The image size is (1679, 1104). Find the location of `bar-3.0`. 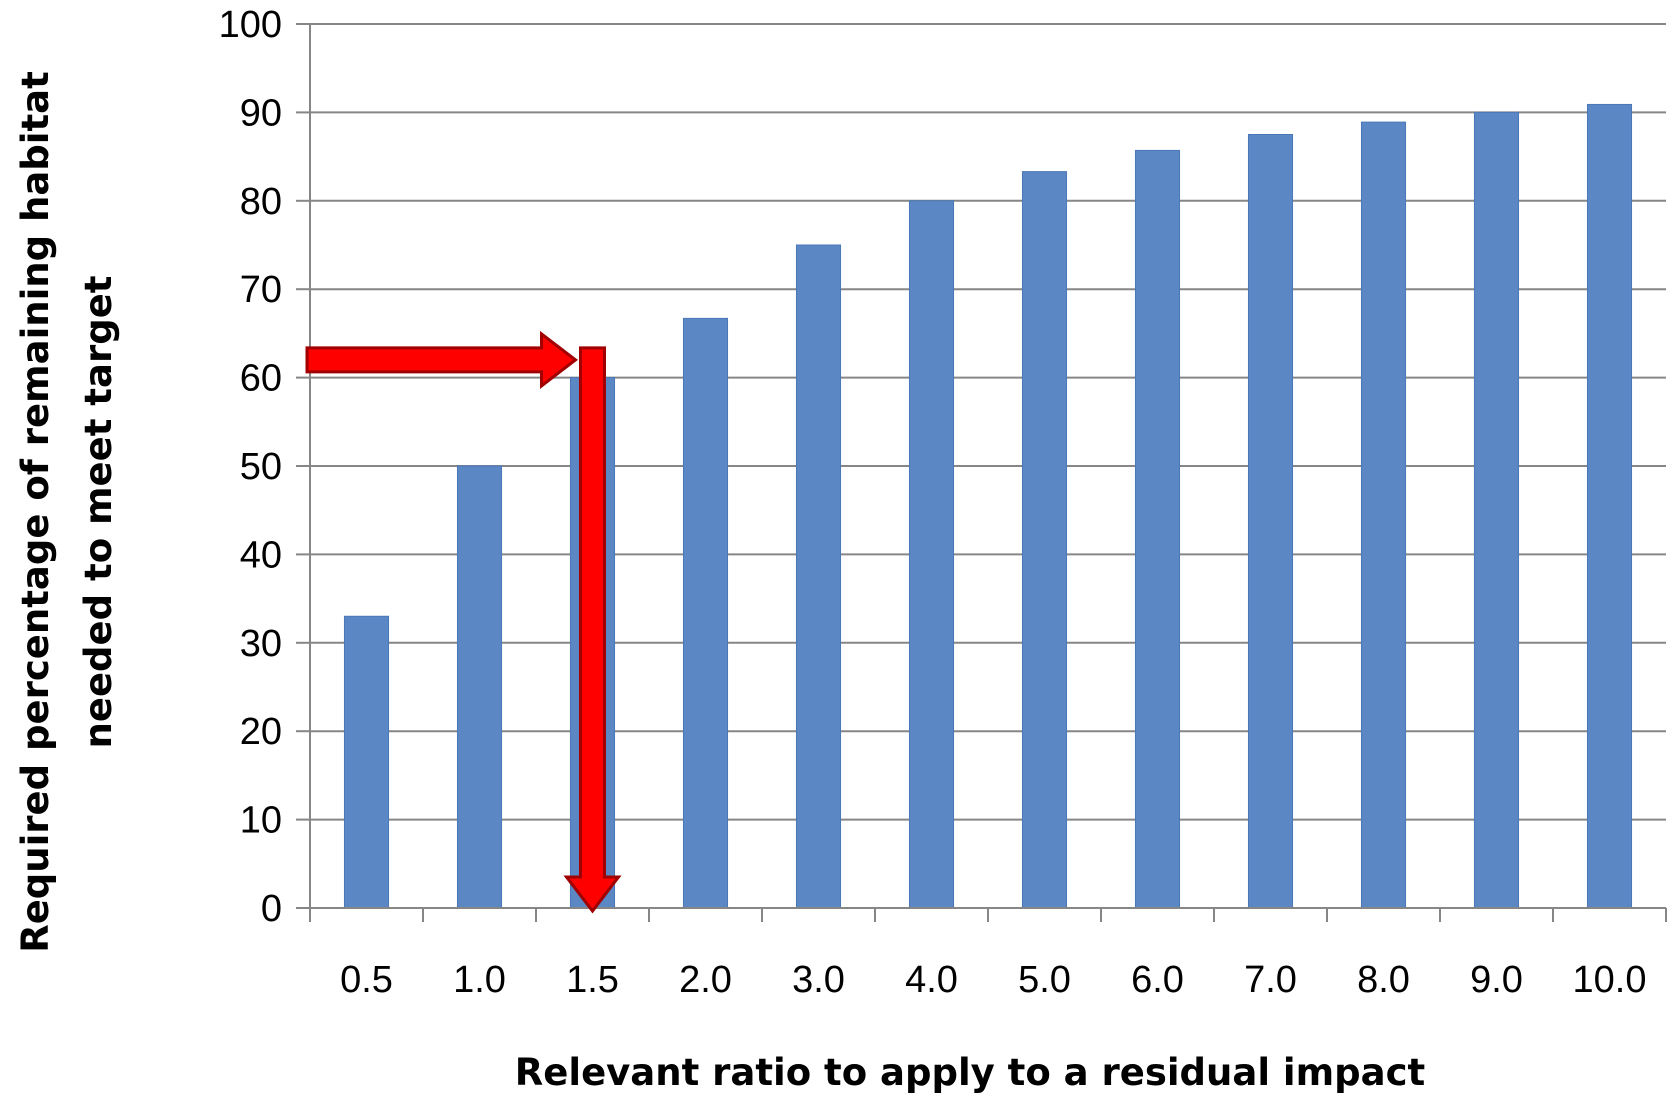

bar-3.0 is located at coordinates (818, 576).